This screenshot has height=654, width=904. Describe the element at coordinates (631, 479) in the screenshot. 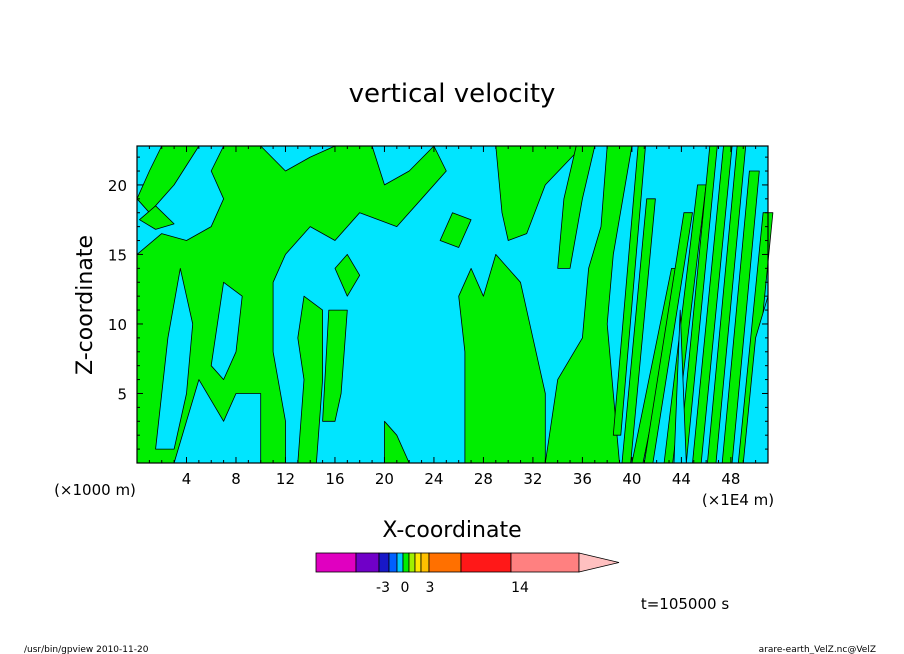

I see `x-tick-label: 40` at that location.